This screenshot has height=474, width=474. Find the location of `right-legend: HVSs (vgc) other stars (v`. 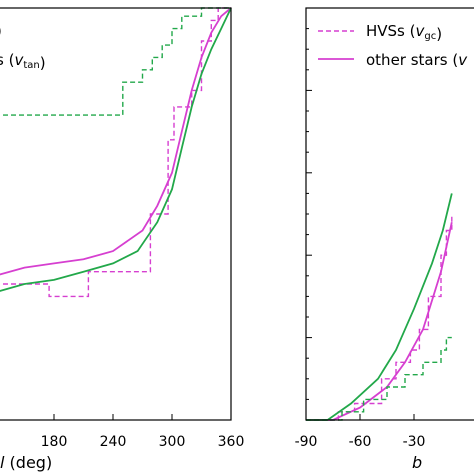

right-legend: HVSs (vgc) other stars (v is located at coordinates (393, 45).